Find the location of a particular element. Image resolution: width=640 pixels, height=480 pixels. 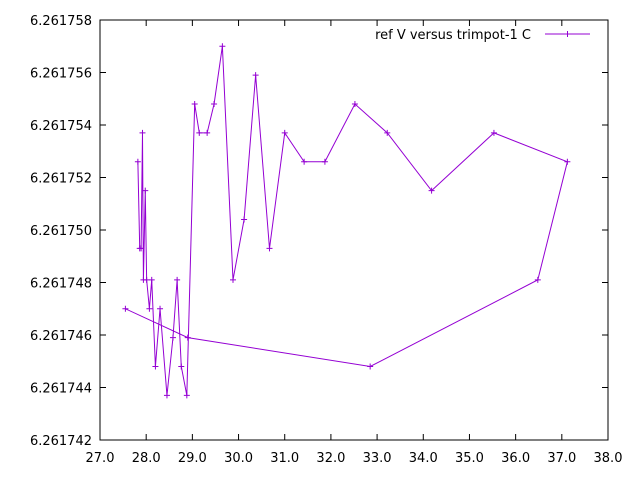

x-tick-label: 36.0 is located at coordinates (515, 458).